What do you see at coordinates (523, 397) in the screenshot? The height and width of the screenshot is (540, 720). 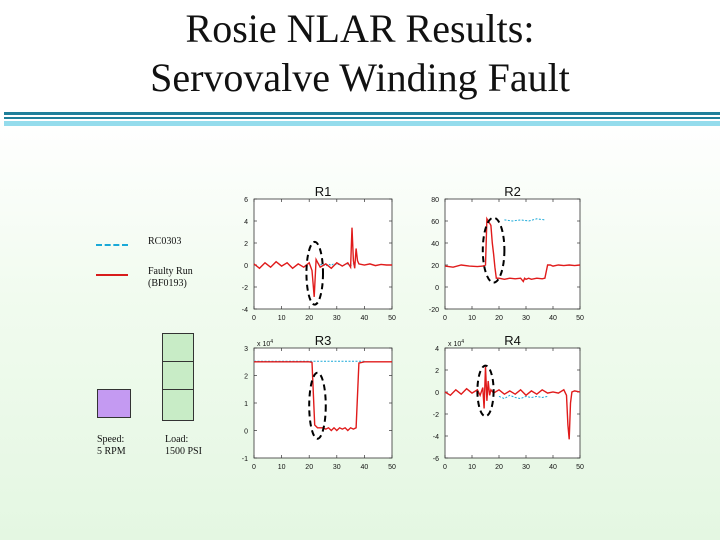 I see `series-reference-line` at bounding box center [523, 397].